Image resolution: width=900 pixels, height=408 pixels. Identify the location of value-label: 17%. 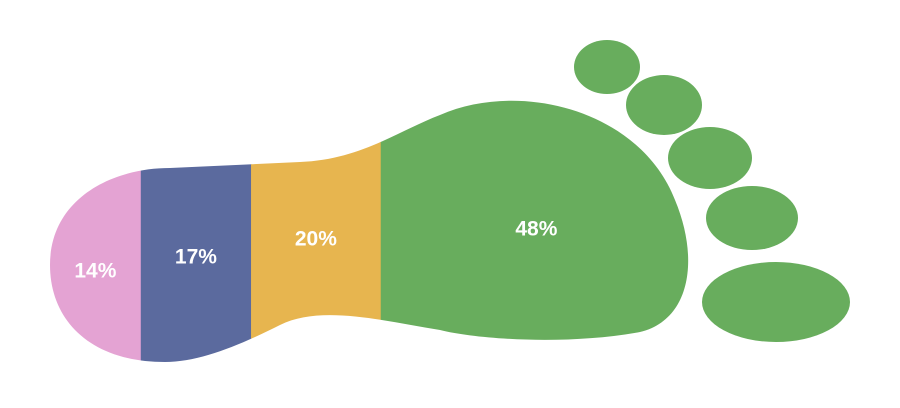
(196, 257).